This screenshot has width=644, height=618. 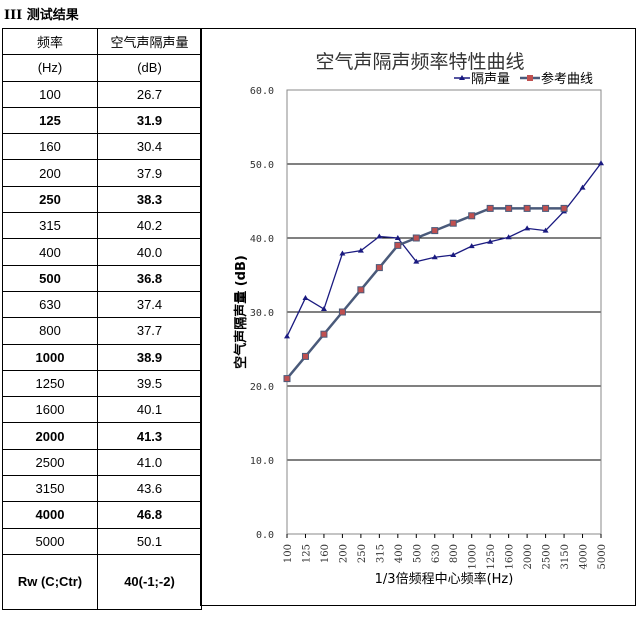 What do you see at coordinates (149, 304) in the screenshot?
I see `value-cell: 37.4` at bounding box center [149, 304].